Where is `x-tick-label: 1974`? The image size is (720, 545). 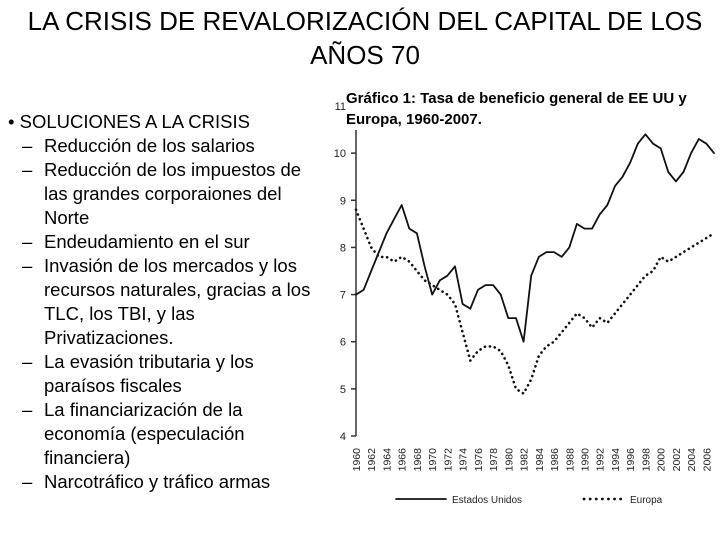
x-tick-label: 1974 is located at coordinates (464, 460).